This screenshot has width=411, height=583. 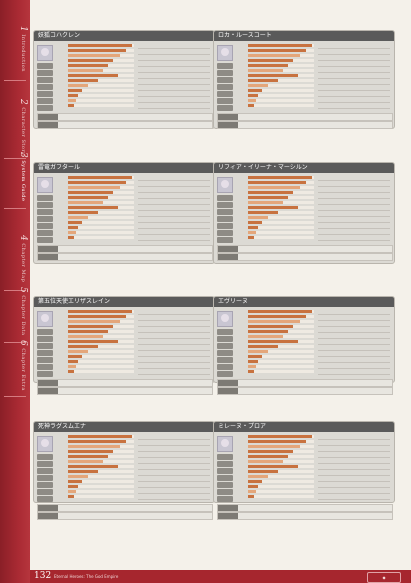 I want to click on sidebar-tab-3: 3 System Guide, so click(x=15, y=177).